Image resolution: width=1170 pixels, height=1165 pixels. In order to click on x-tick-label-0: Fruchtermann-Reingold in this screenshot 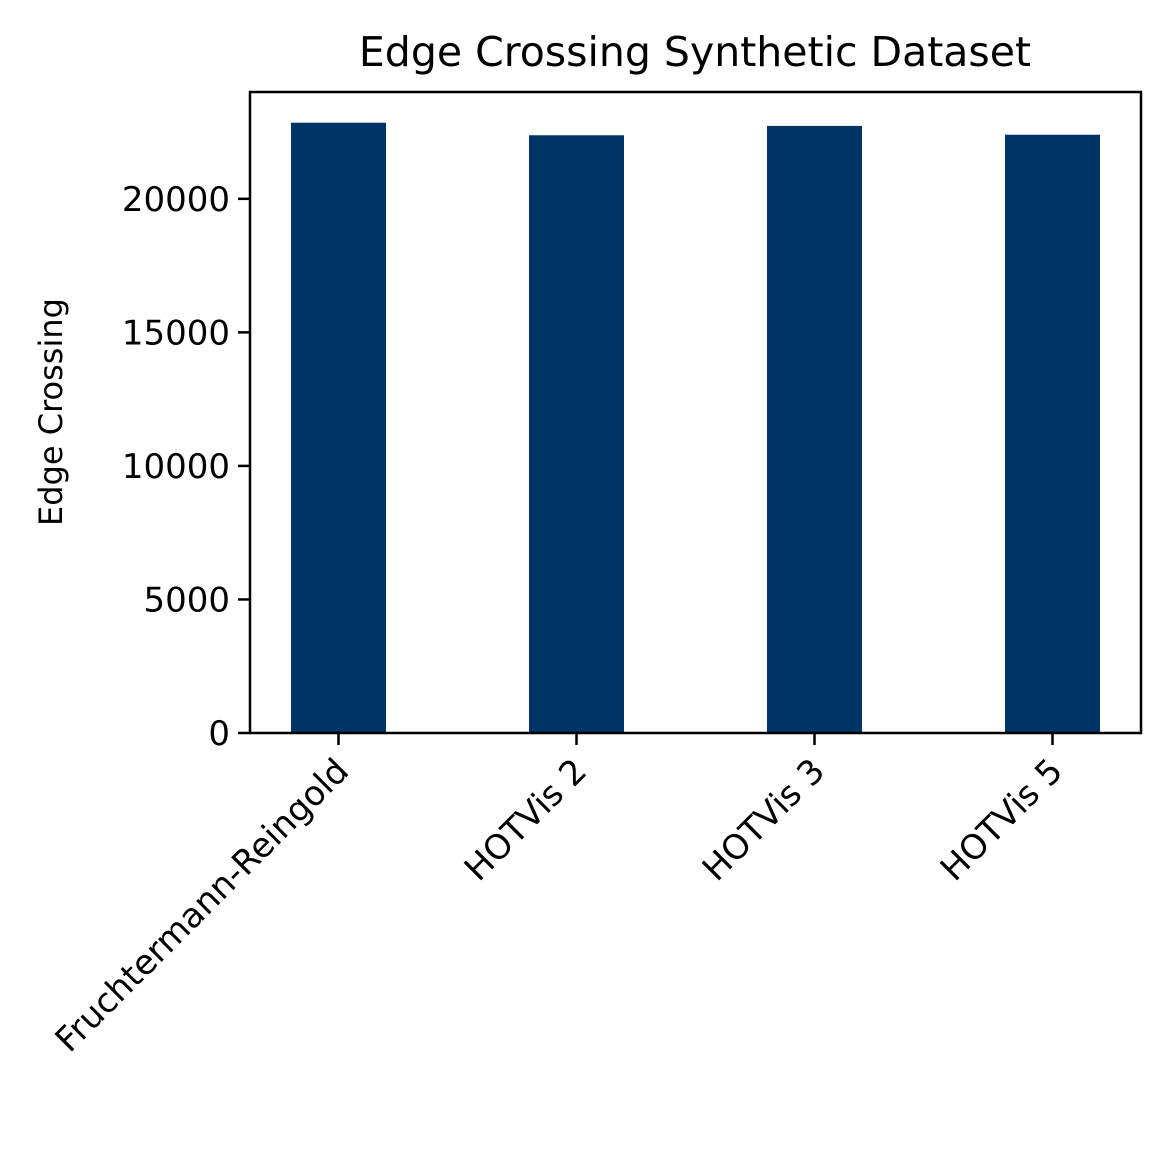, I will do `click(202, 905)`.